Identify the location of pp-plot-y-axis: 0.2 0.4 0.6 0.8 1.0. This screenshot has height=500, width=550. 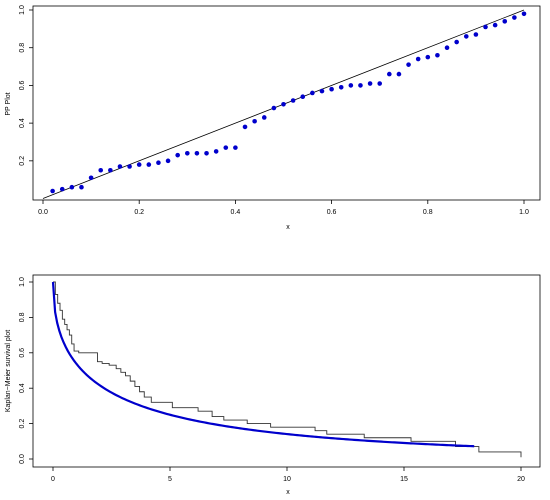
(26, 85).